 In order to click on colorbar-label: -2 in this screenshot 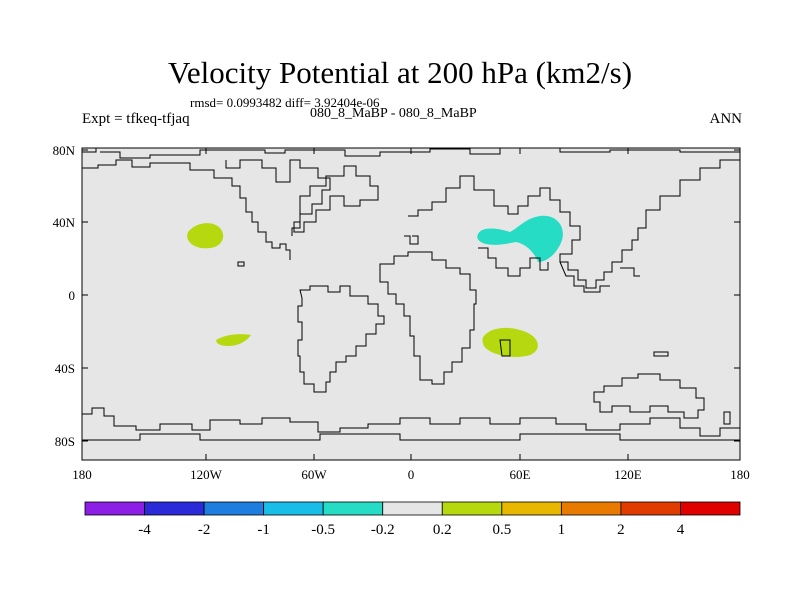, I will do `click(204, 530)`.